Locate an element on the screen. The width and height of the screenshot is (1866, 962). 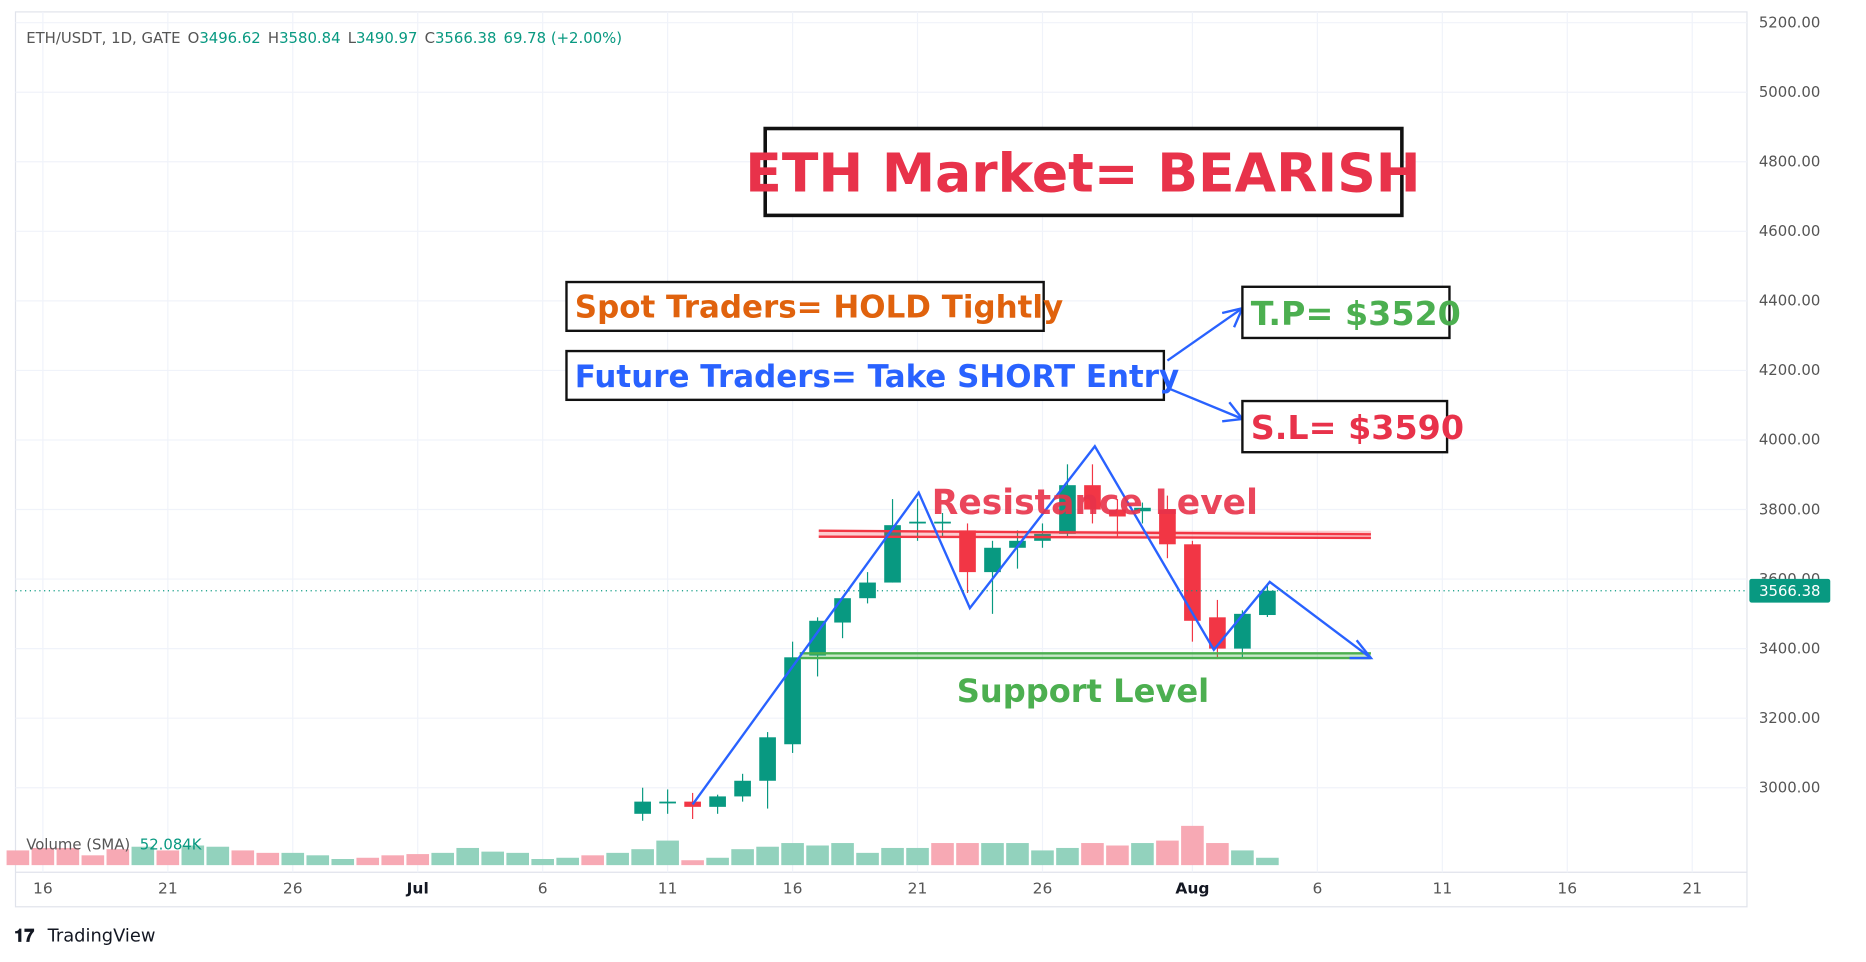
sl-box is located at coordinates (1345, 426).